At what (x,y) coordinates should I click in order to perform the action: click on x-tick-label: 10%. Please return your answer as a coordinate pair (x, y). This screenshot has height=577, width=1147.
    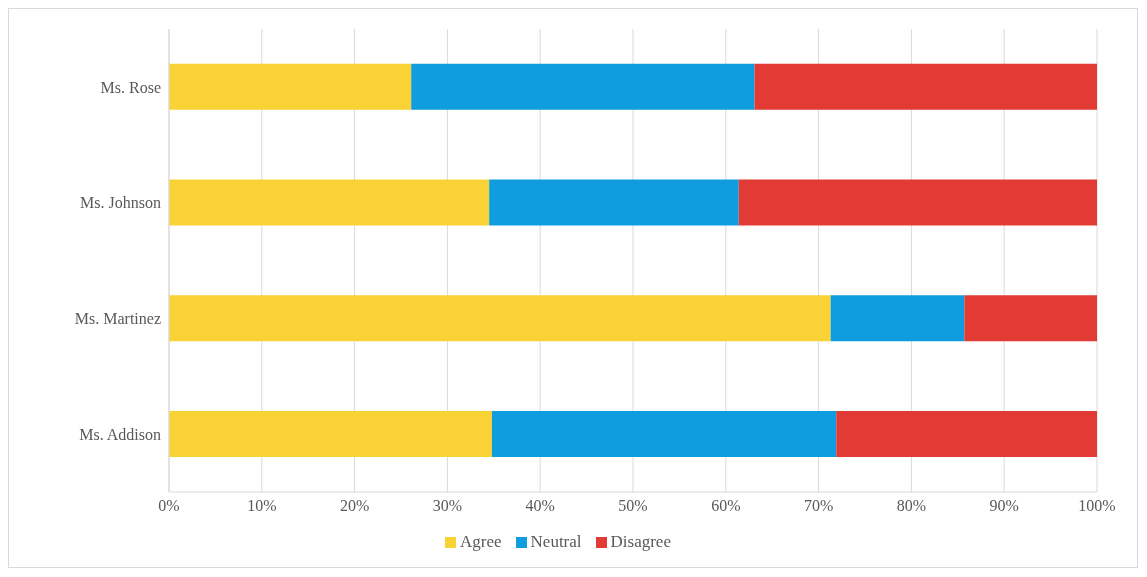
    Looking at the image, I should click on (262, 506).